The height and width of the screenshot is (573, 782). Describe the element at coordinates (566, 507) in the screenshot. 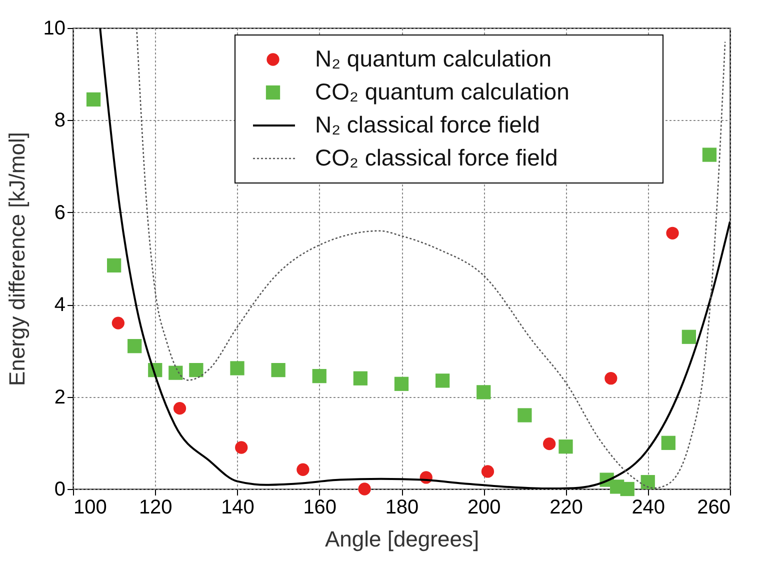

I see `x-tick-label: 220` at that location.